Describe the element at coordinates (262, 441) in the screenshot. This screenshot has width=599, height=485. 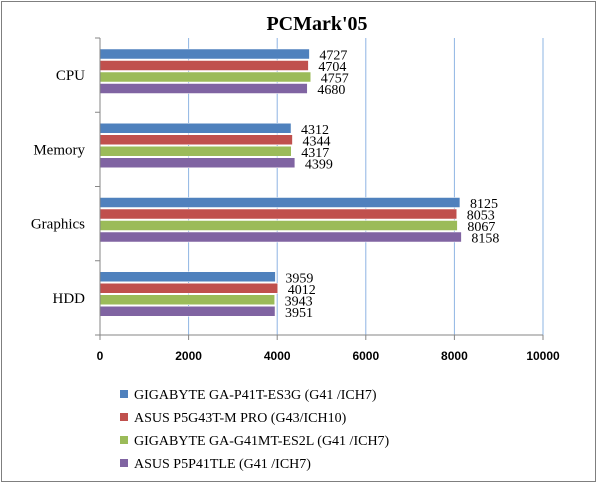
I see `legend-label: GIGABYTE GA-G41MT-ES2L (G41 /ICH7)` at that location.